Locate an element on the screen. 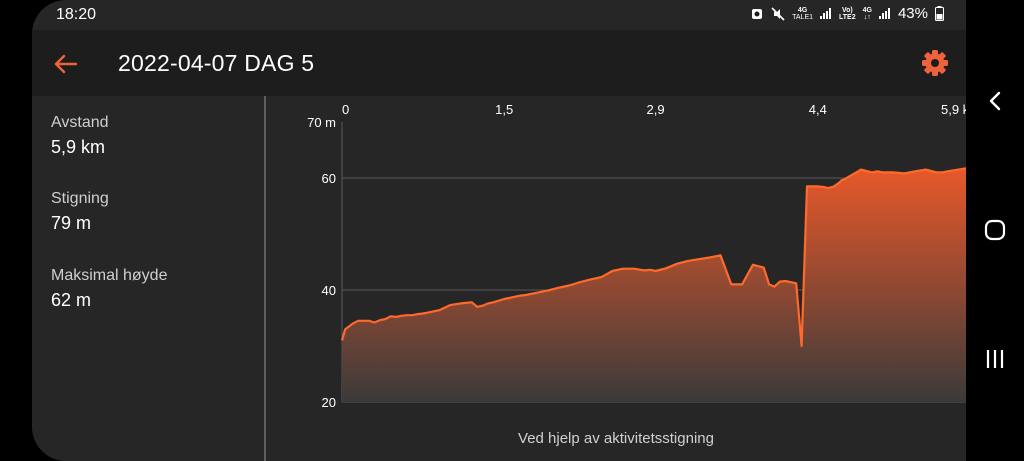 The width and height of the screenshot is (1024, 461). network-2-type: Vo) is located at coordinates (847, 10).